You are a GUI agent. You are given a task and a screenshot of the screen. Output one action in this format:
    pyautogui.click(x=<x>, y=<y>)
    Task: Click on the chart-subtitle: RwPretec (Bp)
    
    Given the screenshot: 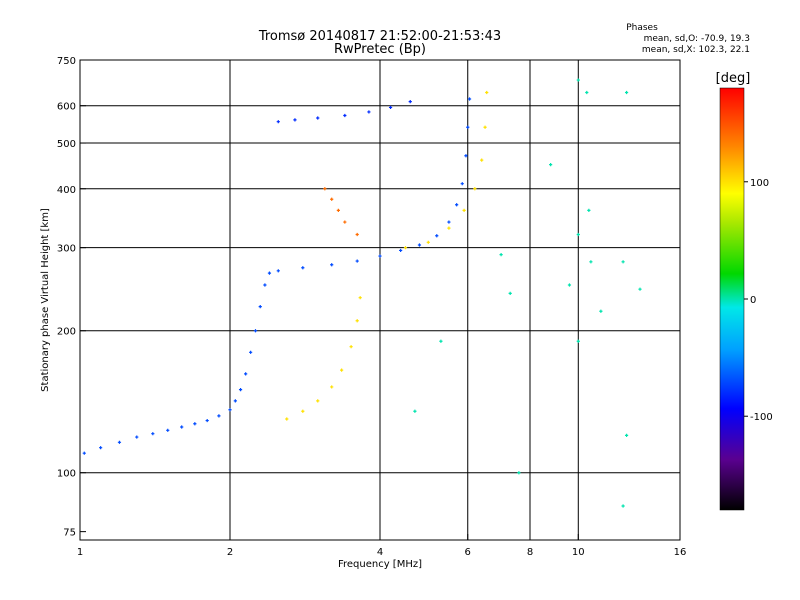 What is the action you would take?
    pyautogui.click(x=380, y=49)
    